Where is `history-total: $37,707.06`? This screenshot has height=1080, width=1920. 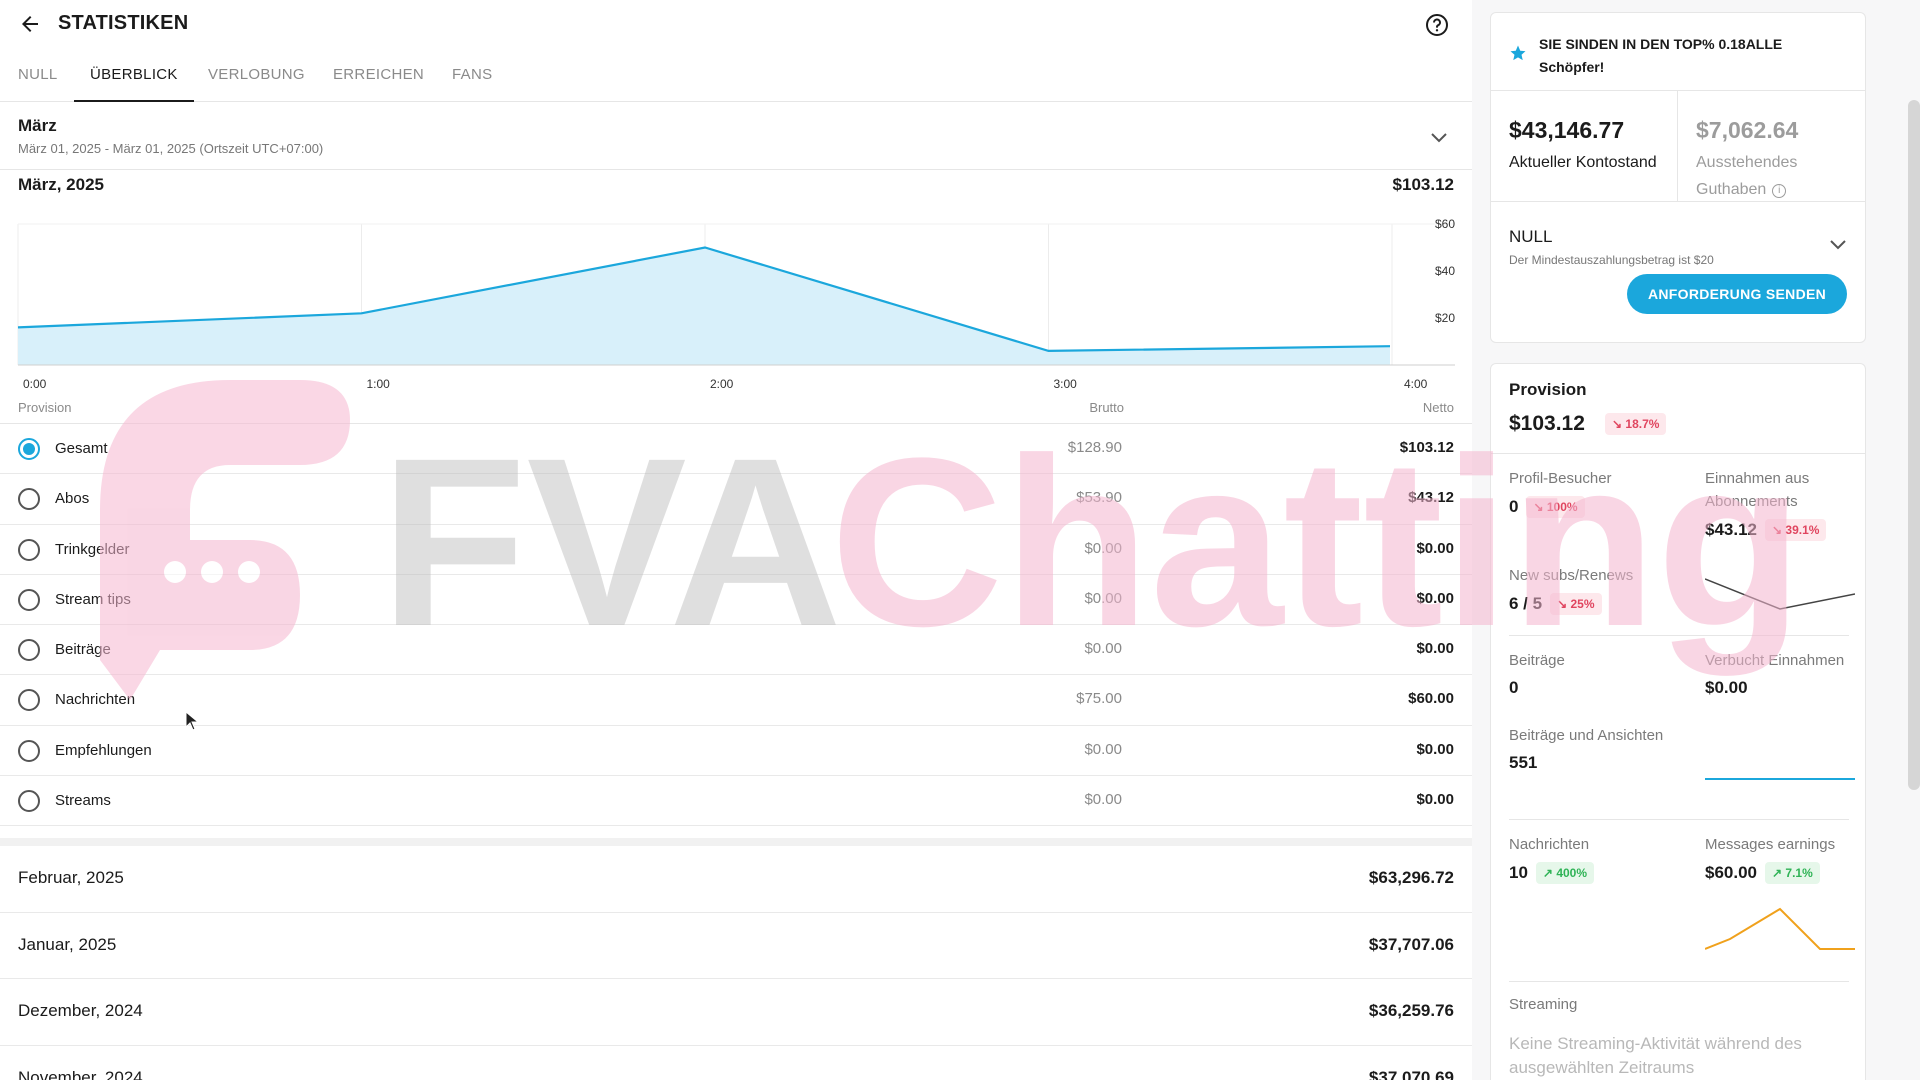
history-total: $37,707.06 is located at coordinates (1411, 944).